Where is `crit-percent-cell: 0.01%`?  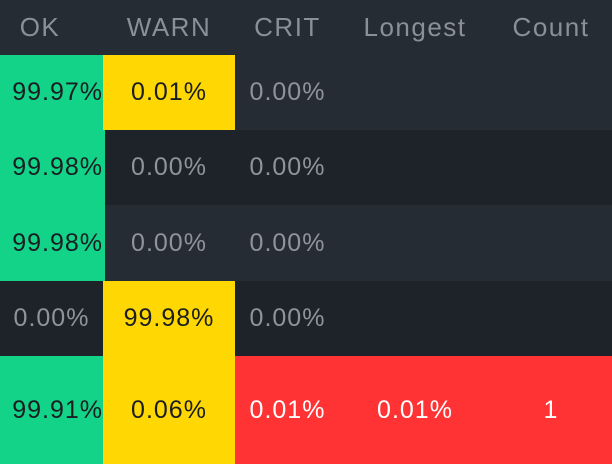 crit-percent-cell: 0.01% is located at coordinates (287, 409).